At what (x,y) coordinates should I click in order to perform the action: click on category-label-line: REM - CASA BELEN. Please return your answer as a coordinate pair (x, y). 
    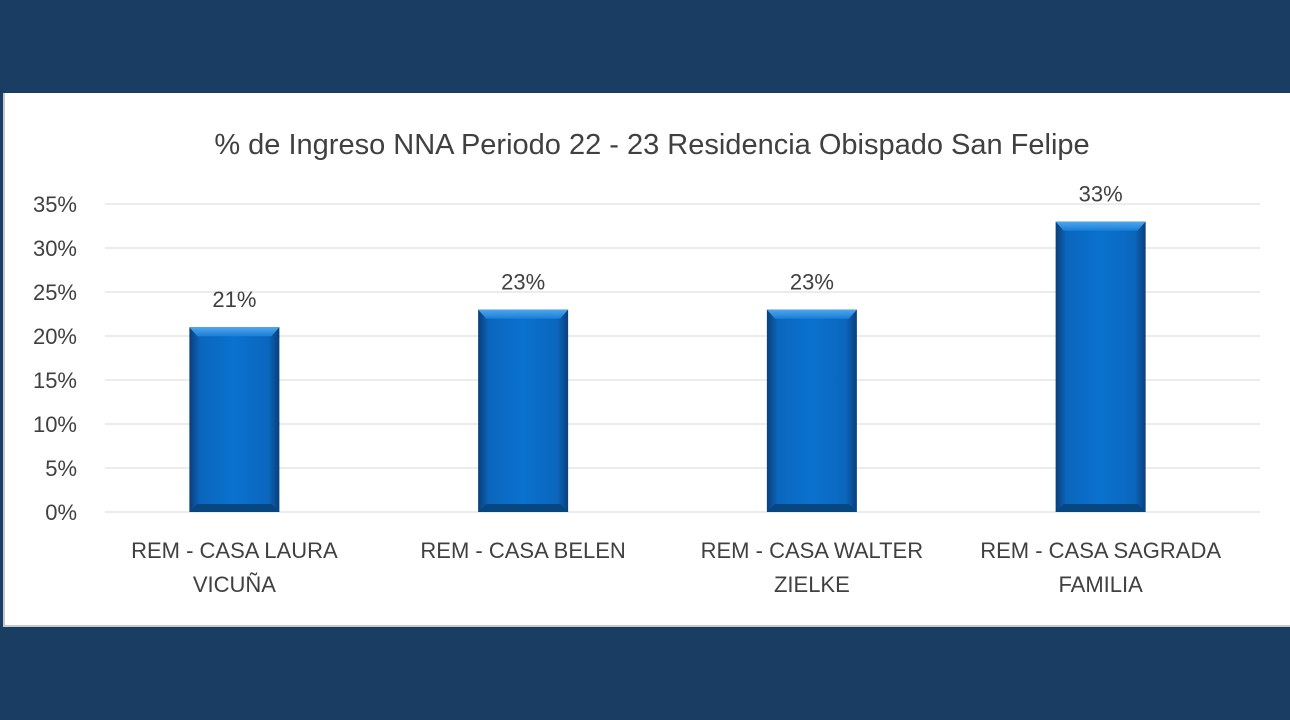
    Looking at the image, I should click on (522, 550).